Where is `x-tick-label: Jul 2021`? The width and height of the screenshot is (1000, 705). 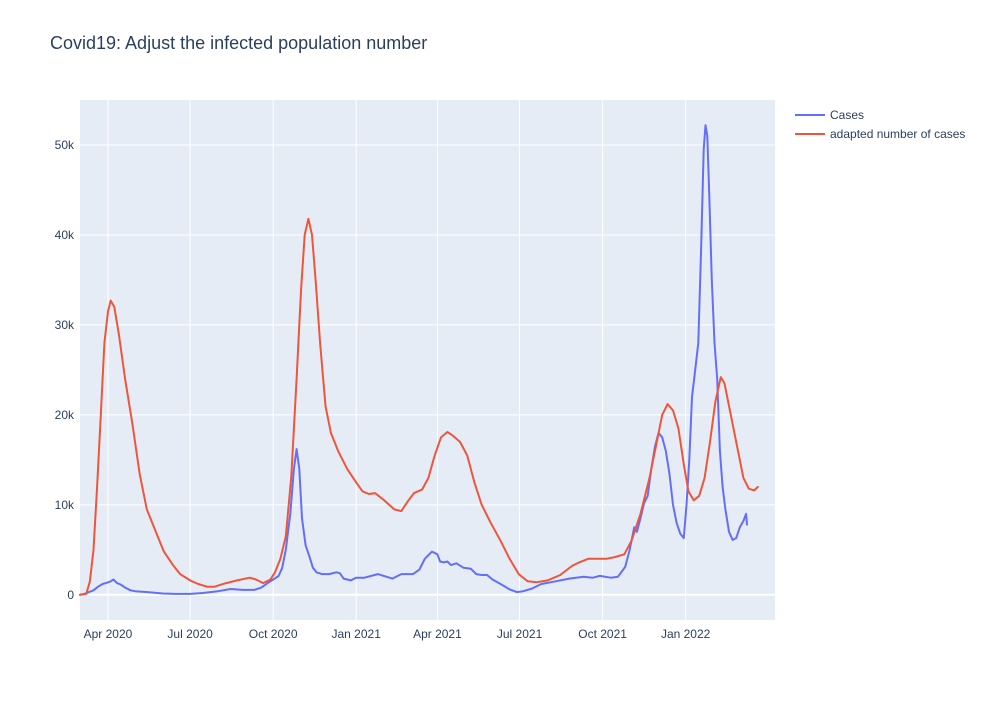
x-tick-label: Jul 2021 is located at coordinates (520, 634).